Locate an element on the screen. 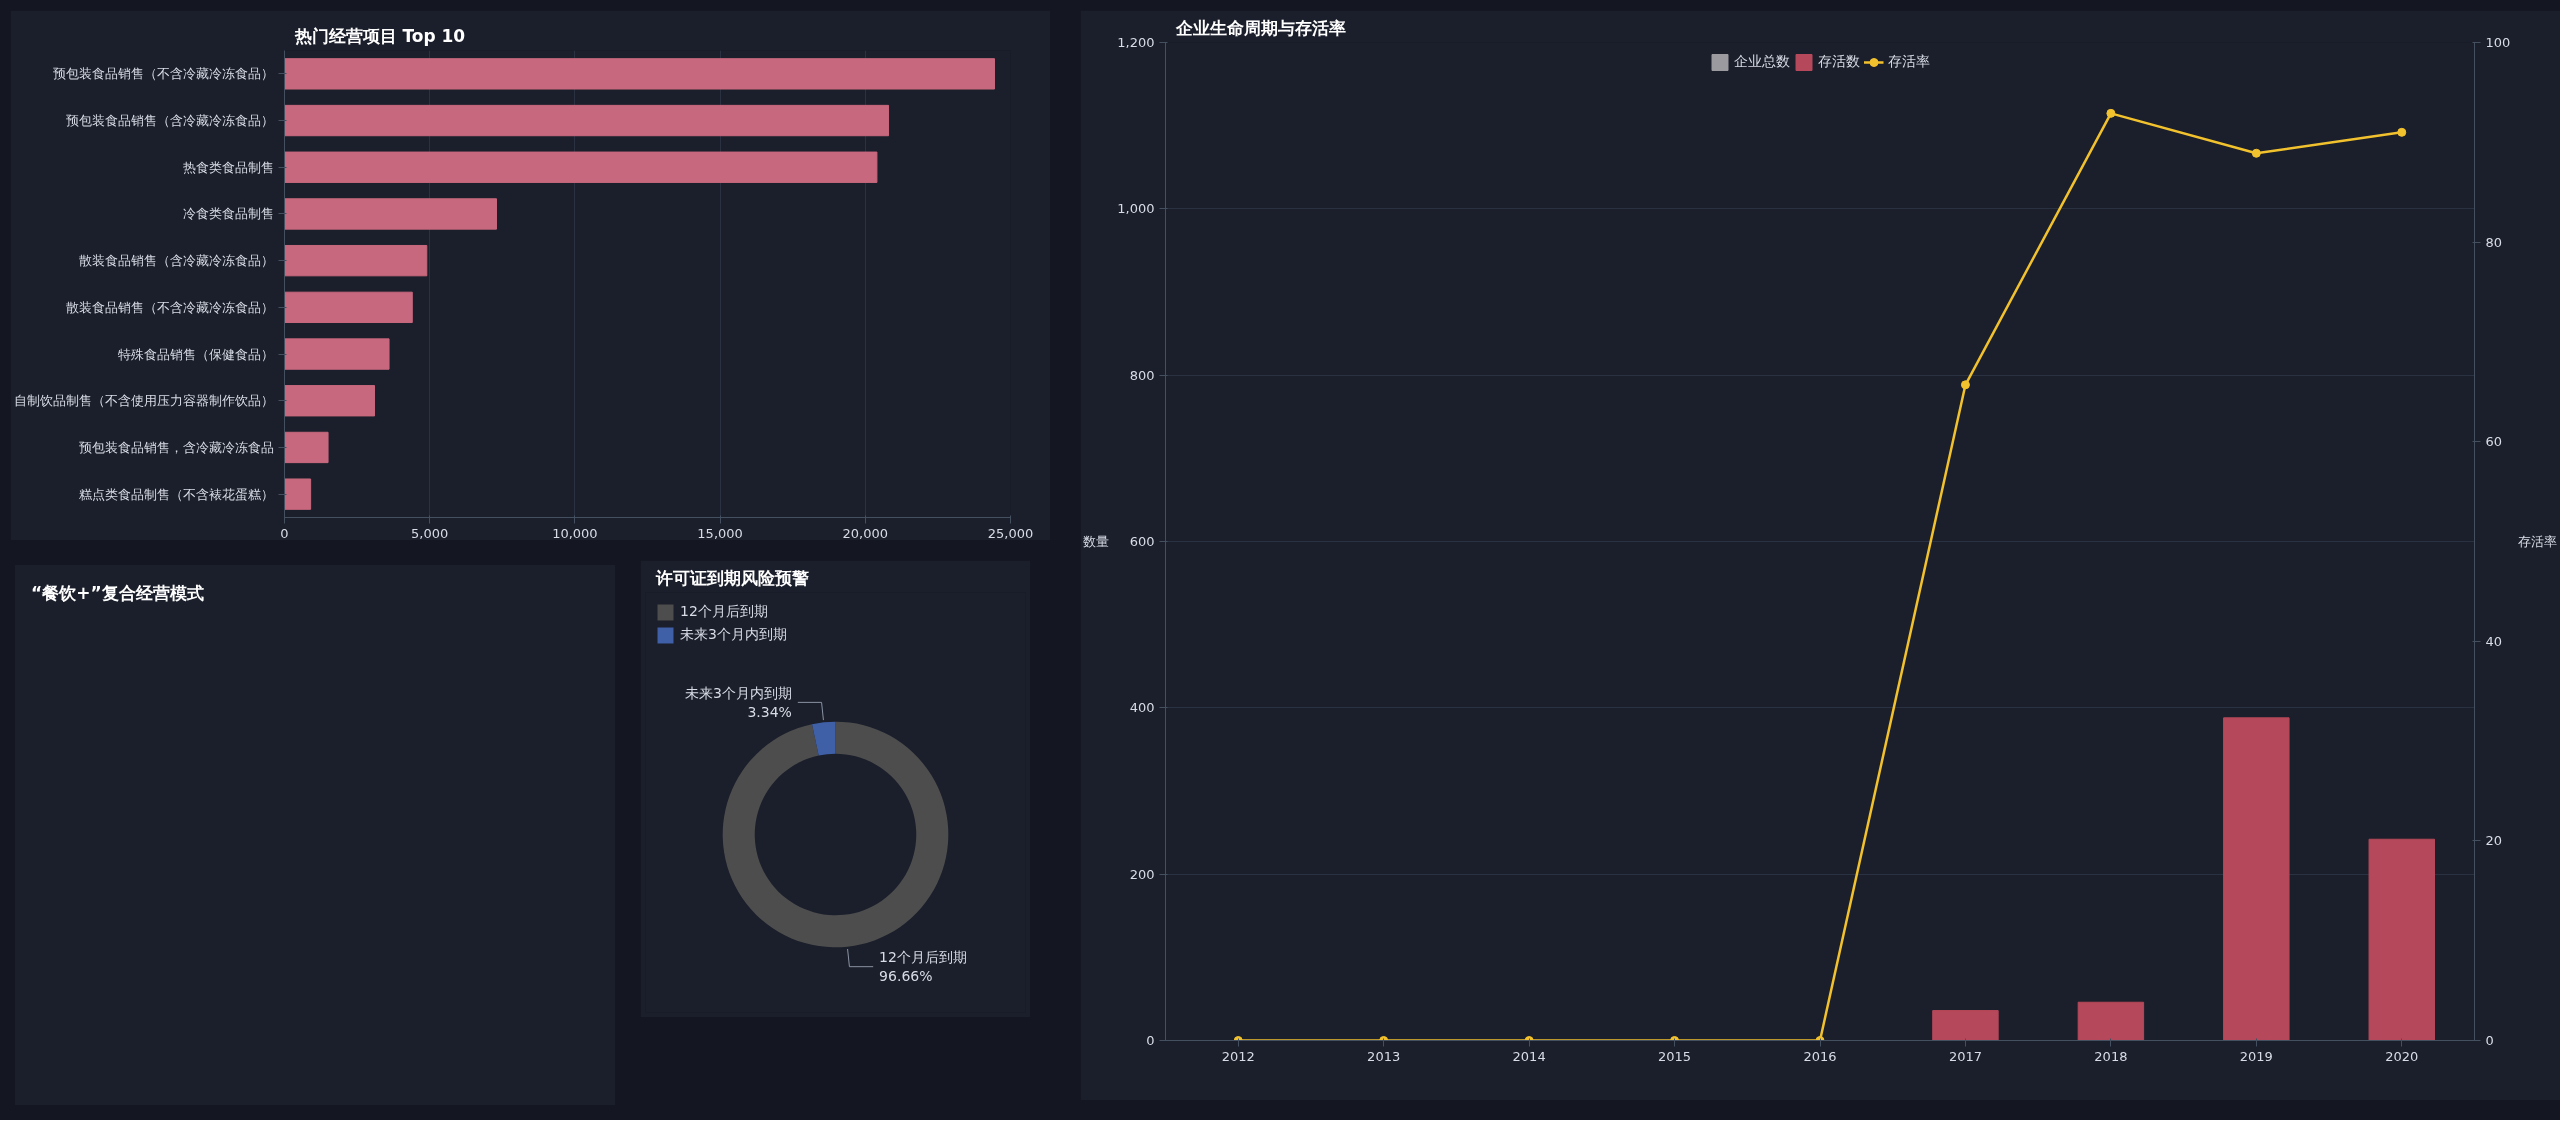  y-tick-label: 400 is located at coordinates (1142, 708).